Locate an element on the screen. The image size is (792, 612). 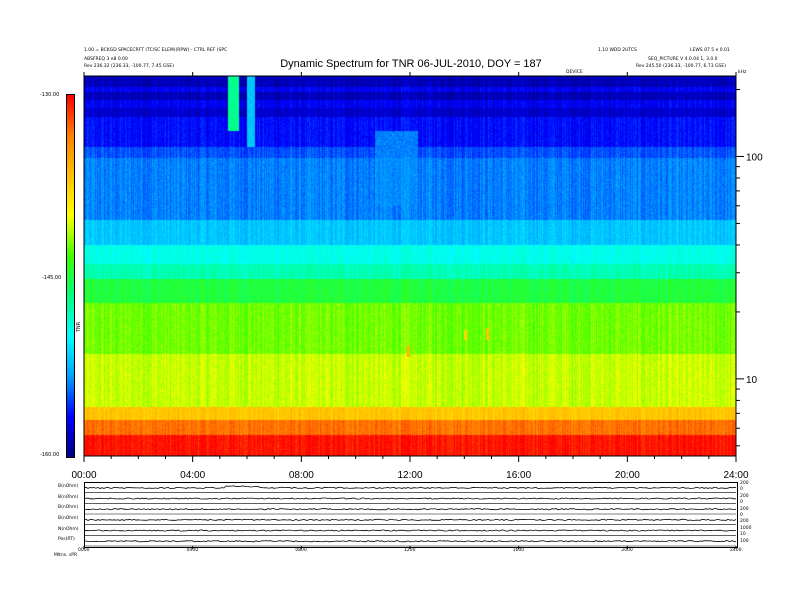
lower-row-label: Pos(RT) is located at coordinates (66, 540).